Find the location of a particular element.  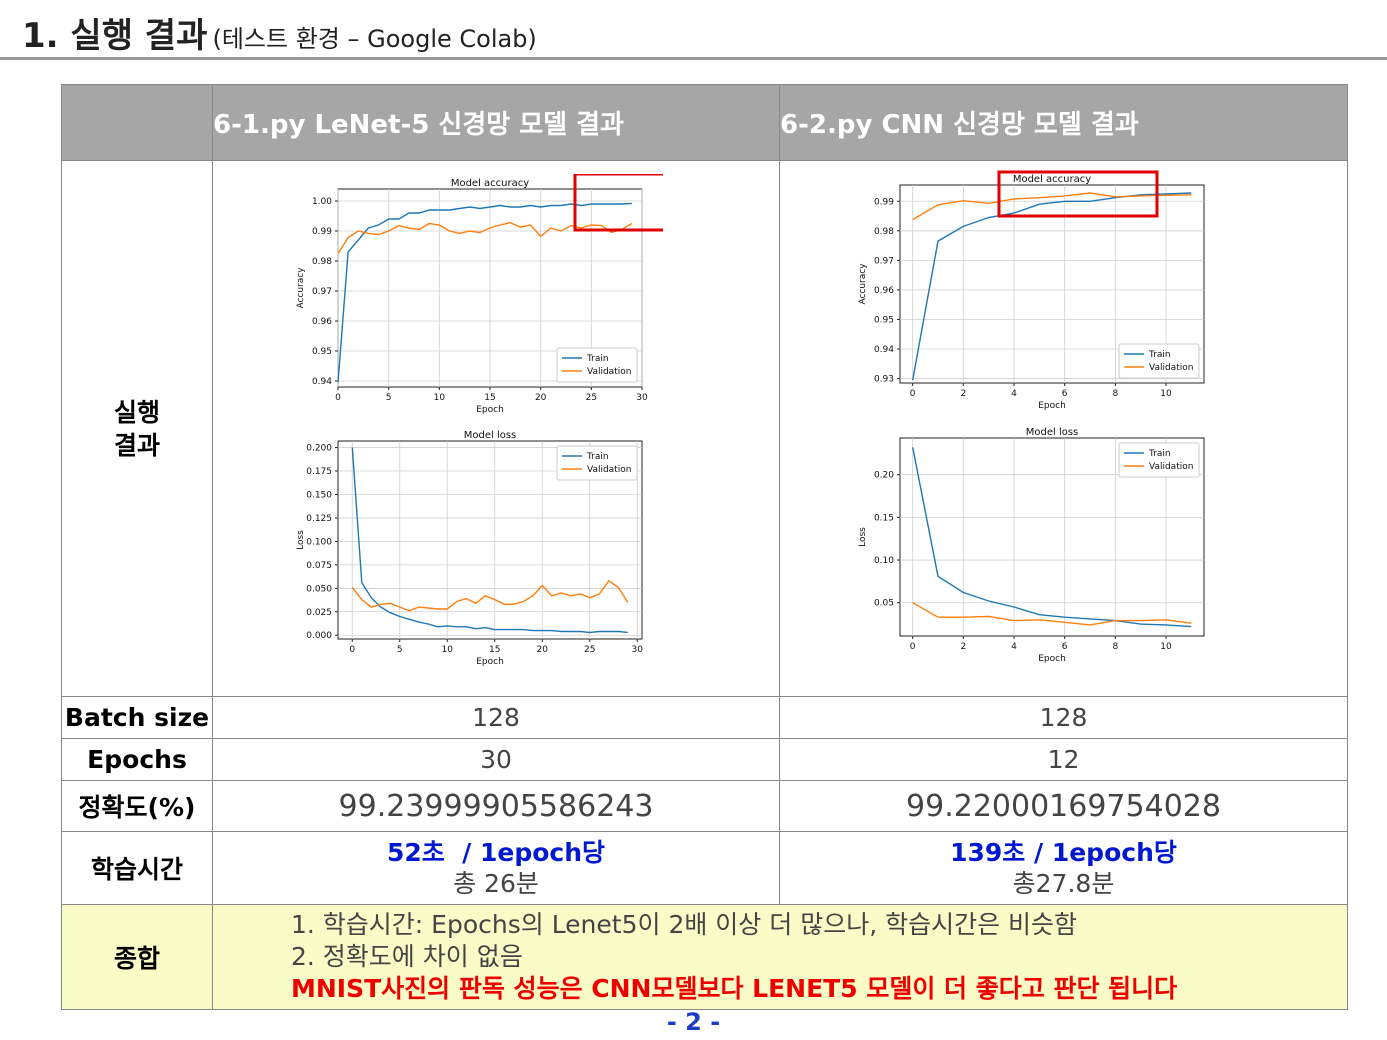

x-tick-label: 2 is located at coordinates (963, 647).